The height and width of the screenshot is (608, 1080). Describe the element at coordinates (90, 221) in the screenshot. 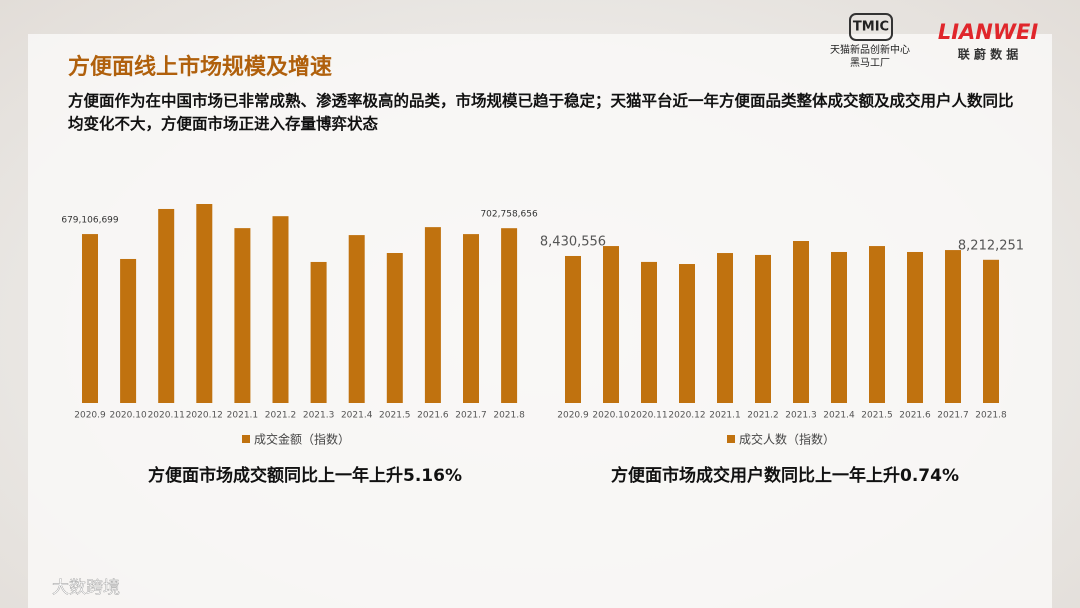

I see `value-label: 679,106,699` at that location.